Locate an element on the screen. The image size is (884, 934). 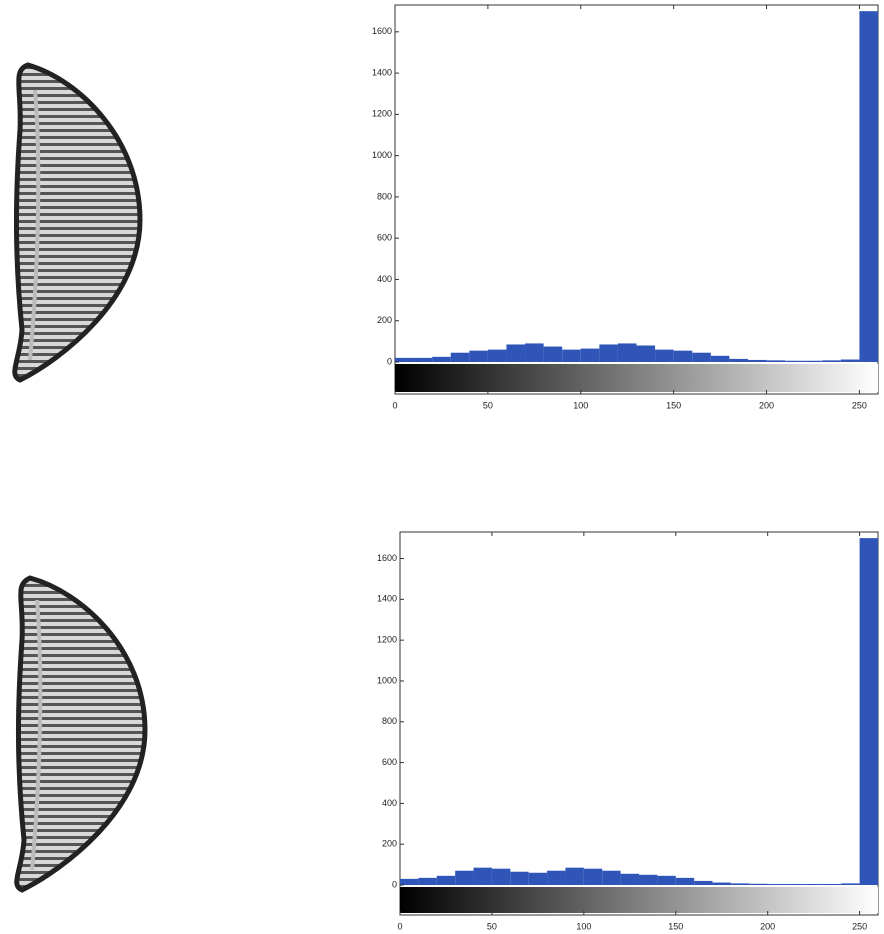
diatom-bottom is located at coordinates (81, 734).